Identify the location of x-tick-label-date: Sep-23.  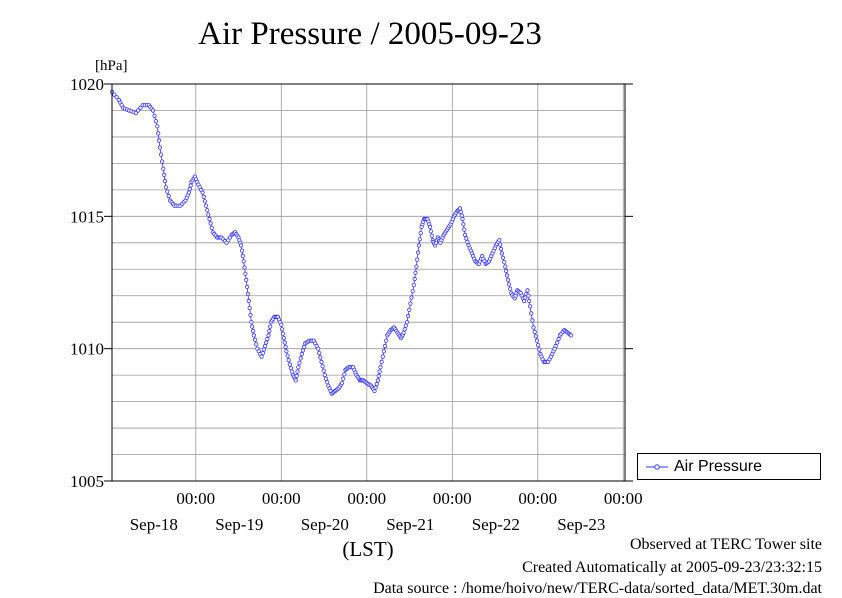
(581, 524).